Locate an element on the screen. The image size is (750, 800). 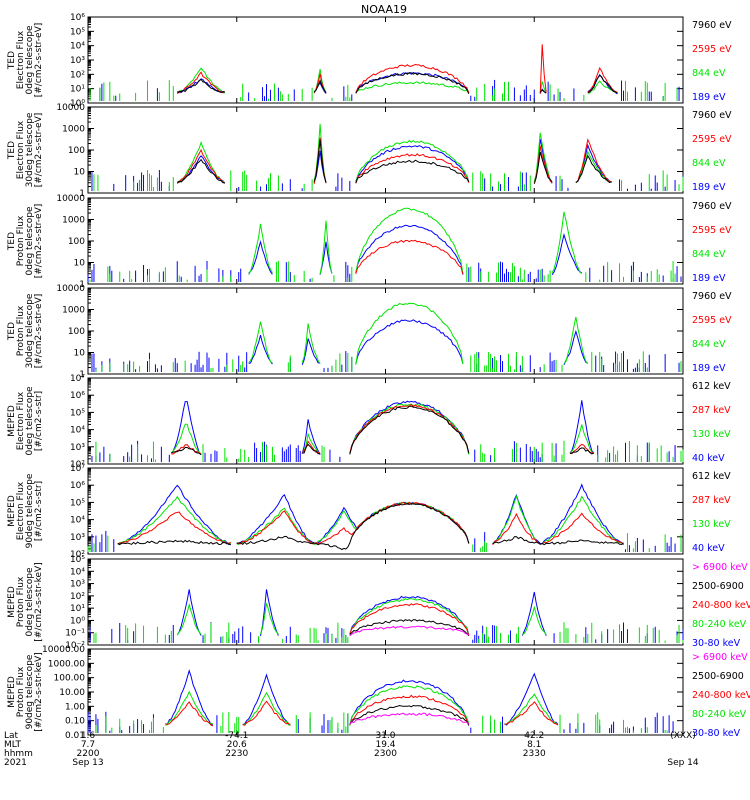
x-tick-label: 2230 is located at coordinates (236, 754).